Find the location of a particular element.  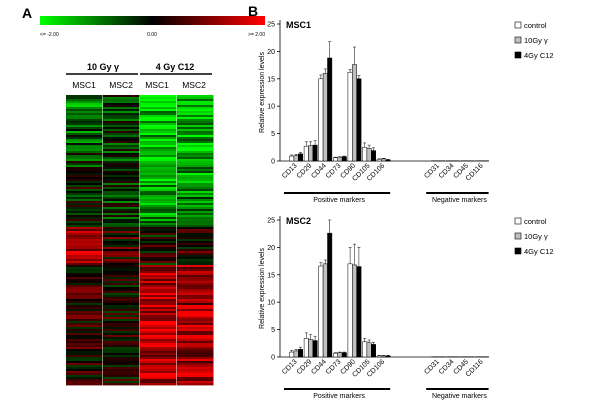

x-tick-label: CD44 is located at coordinates (319, 171).